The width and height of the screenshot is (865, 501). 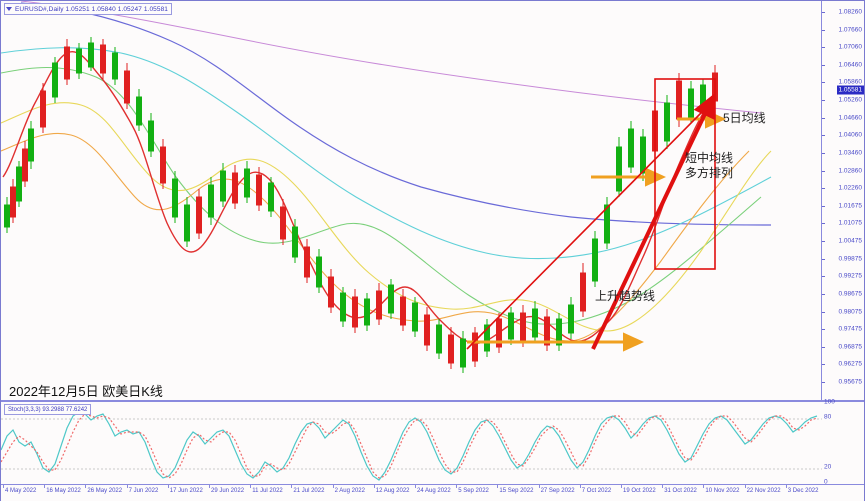 I want to click on price-tick-label: 1.06460, so click(x=850, y=65).